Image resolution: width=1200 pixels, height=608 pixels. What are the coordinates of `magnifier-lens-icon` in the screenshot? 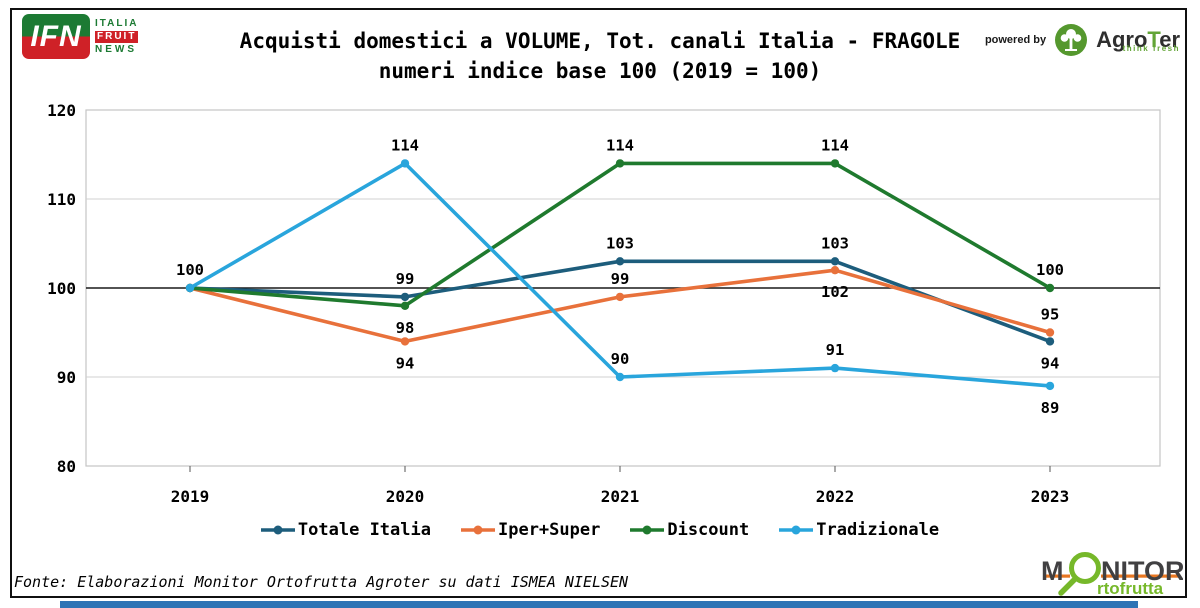 It's located at (1085, 568).